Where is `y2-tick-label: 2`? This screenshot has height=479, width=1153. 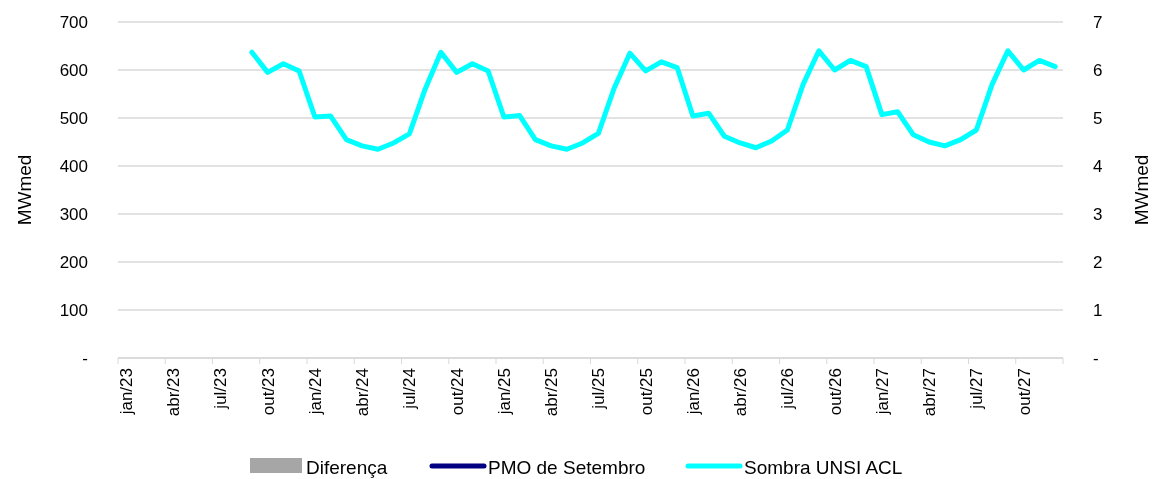
y2-tick-label: 2 is located at coordinates (1098, 262).